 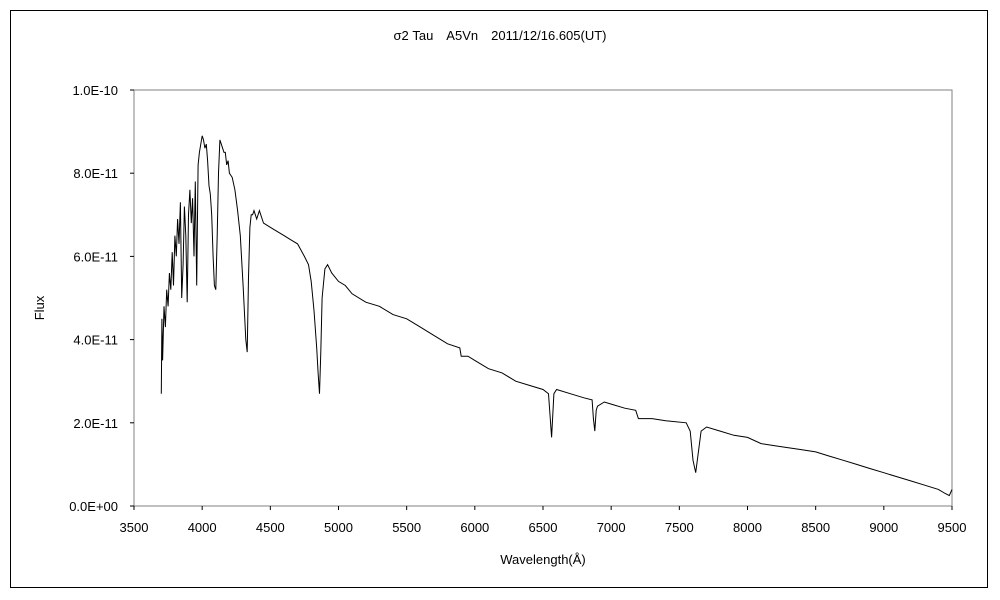 I want to click on x-tick-label: 7500, so click(x=679, y=527).